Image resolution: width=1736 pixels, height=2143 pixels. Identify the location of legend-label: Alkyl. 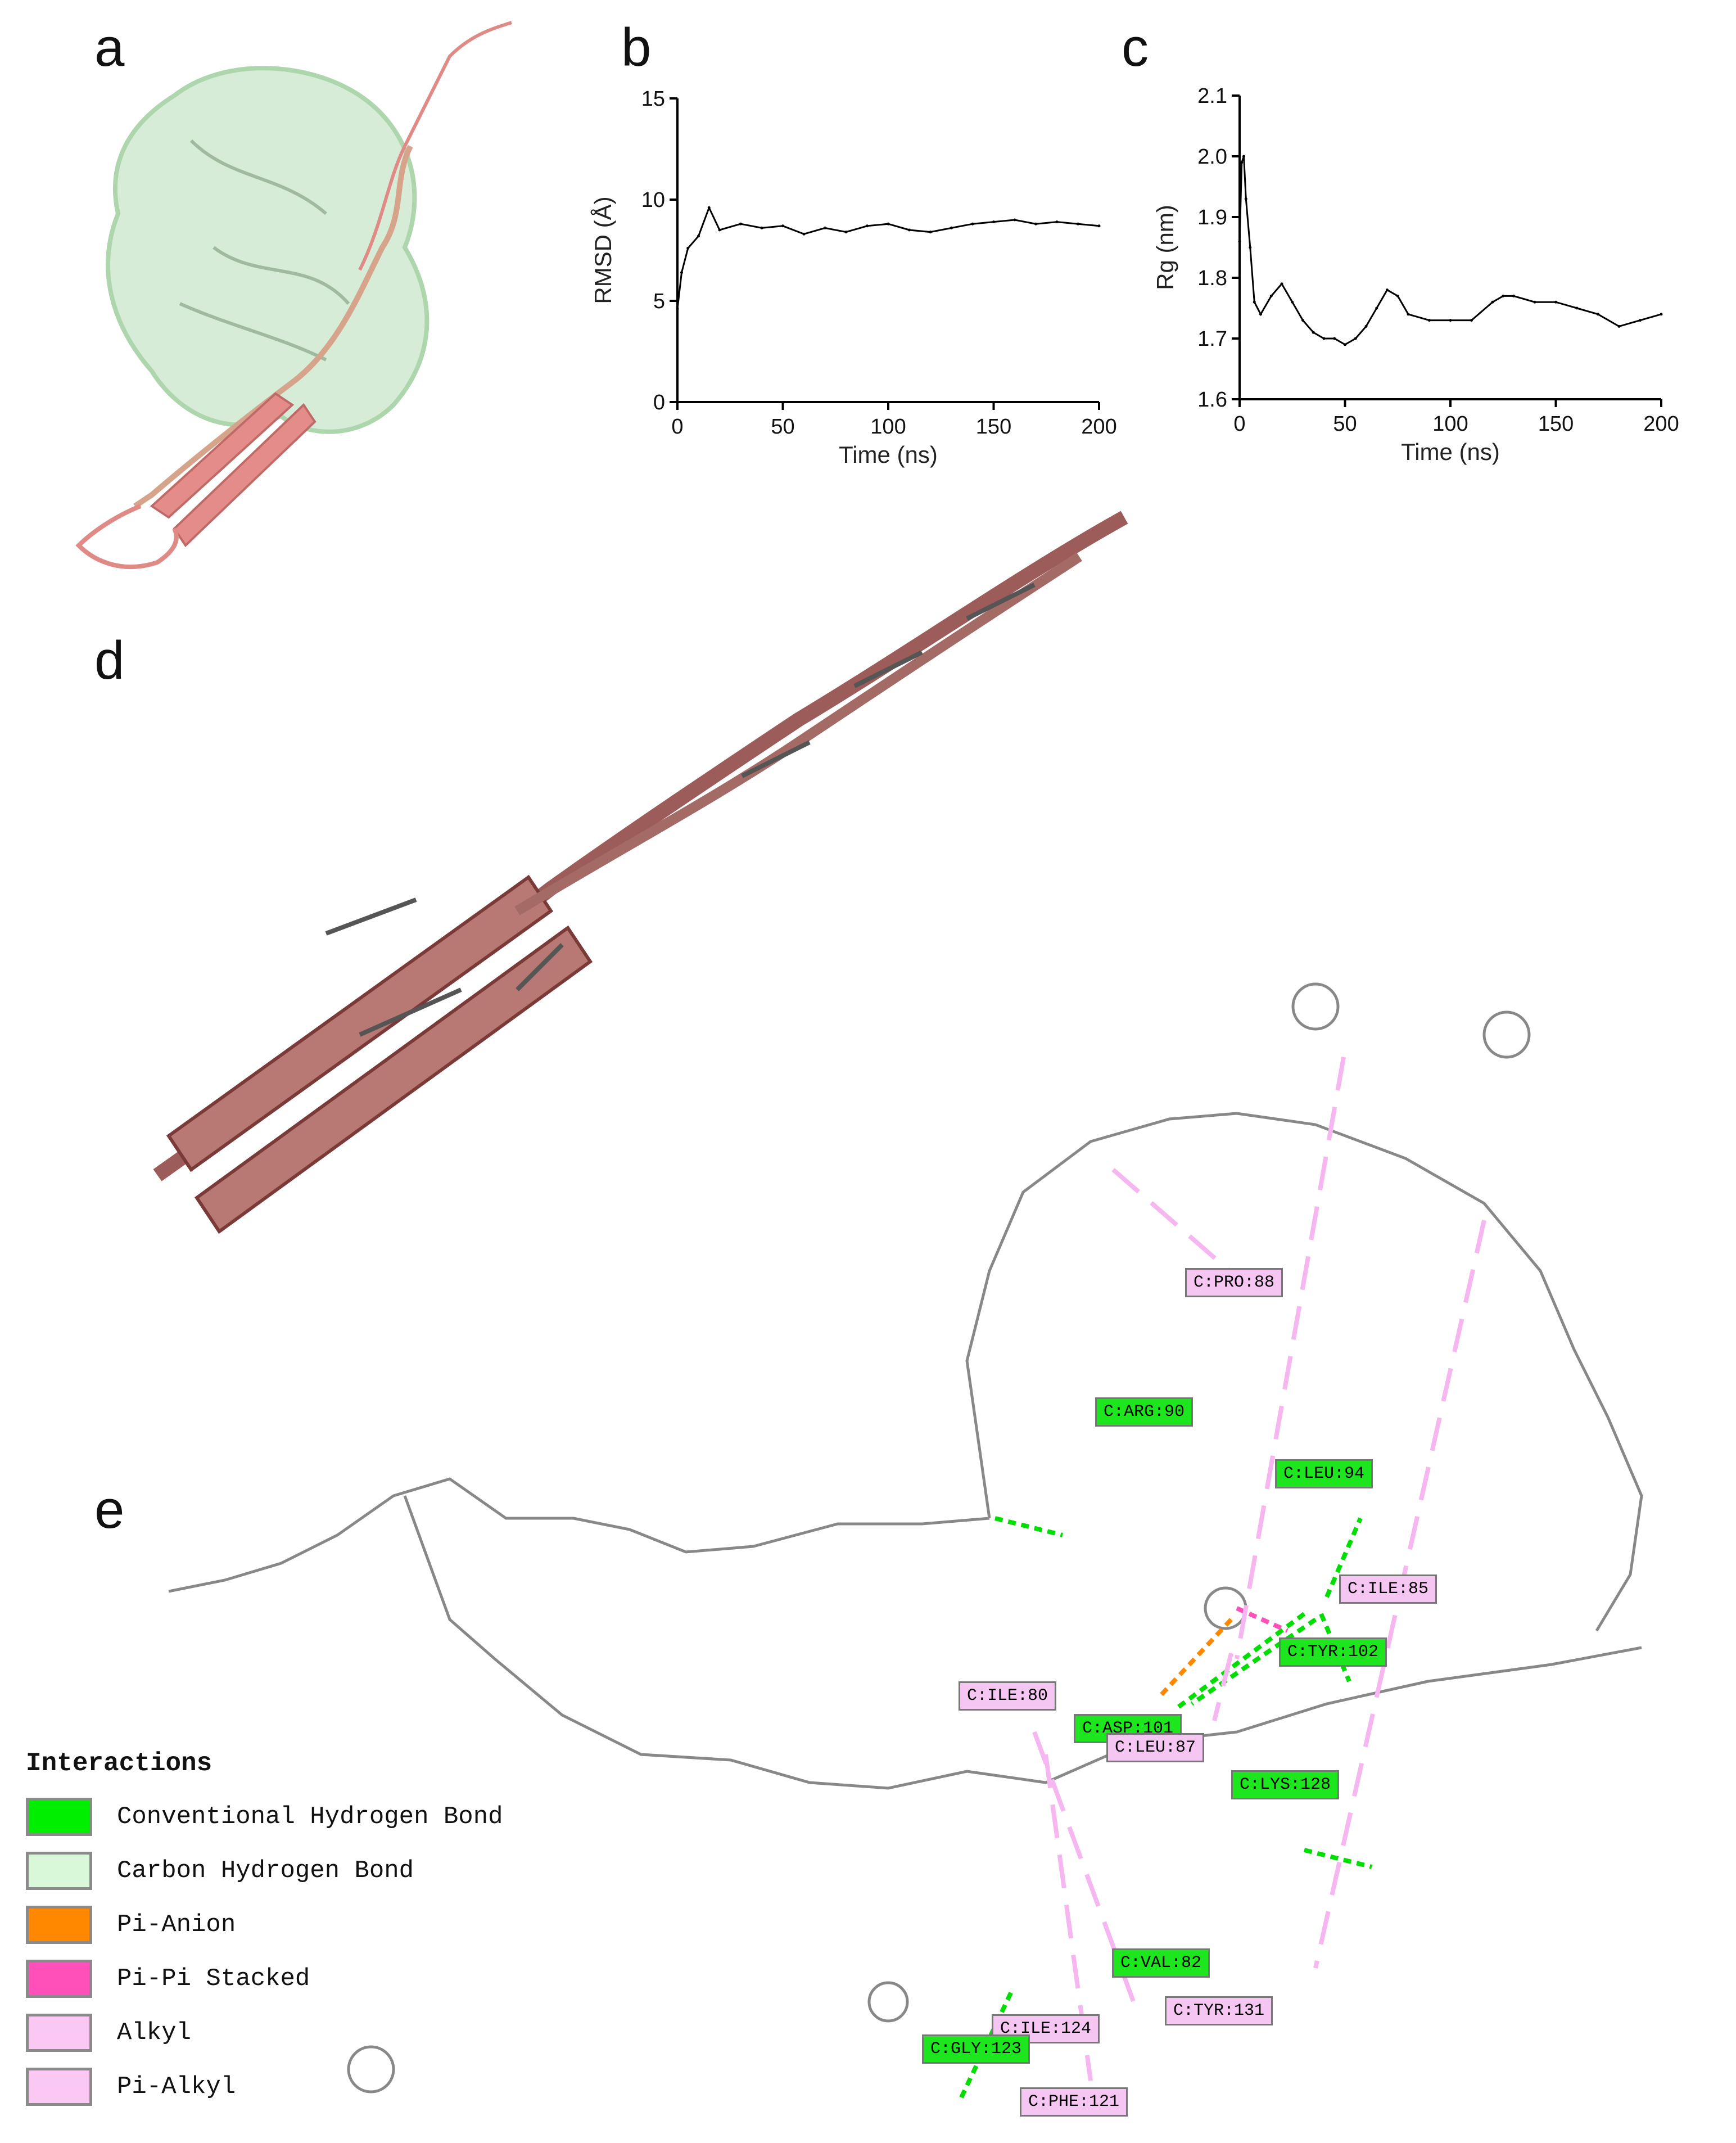
(154, 2033).